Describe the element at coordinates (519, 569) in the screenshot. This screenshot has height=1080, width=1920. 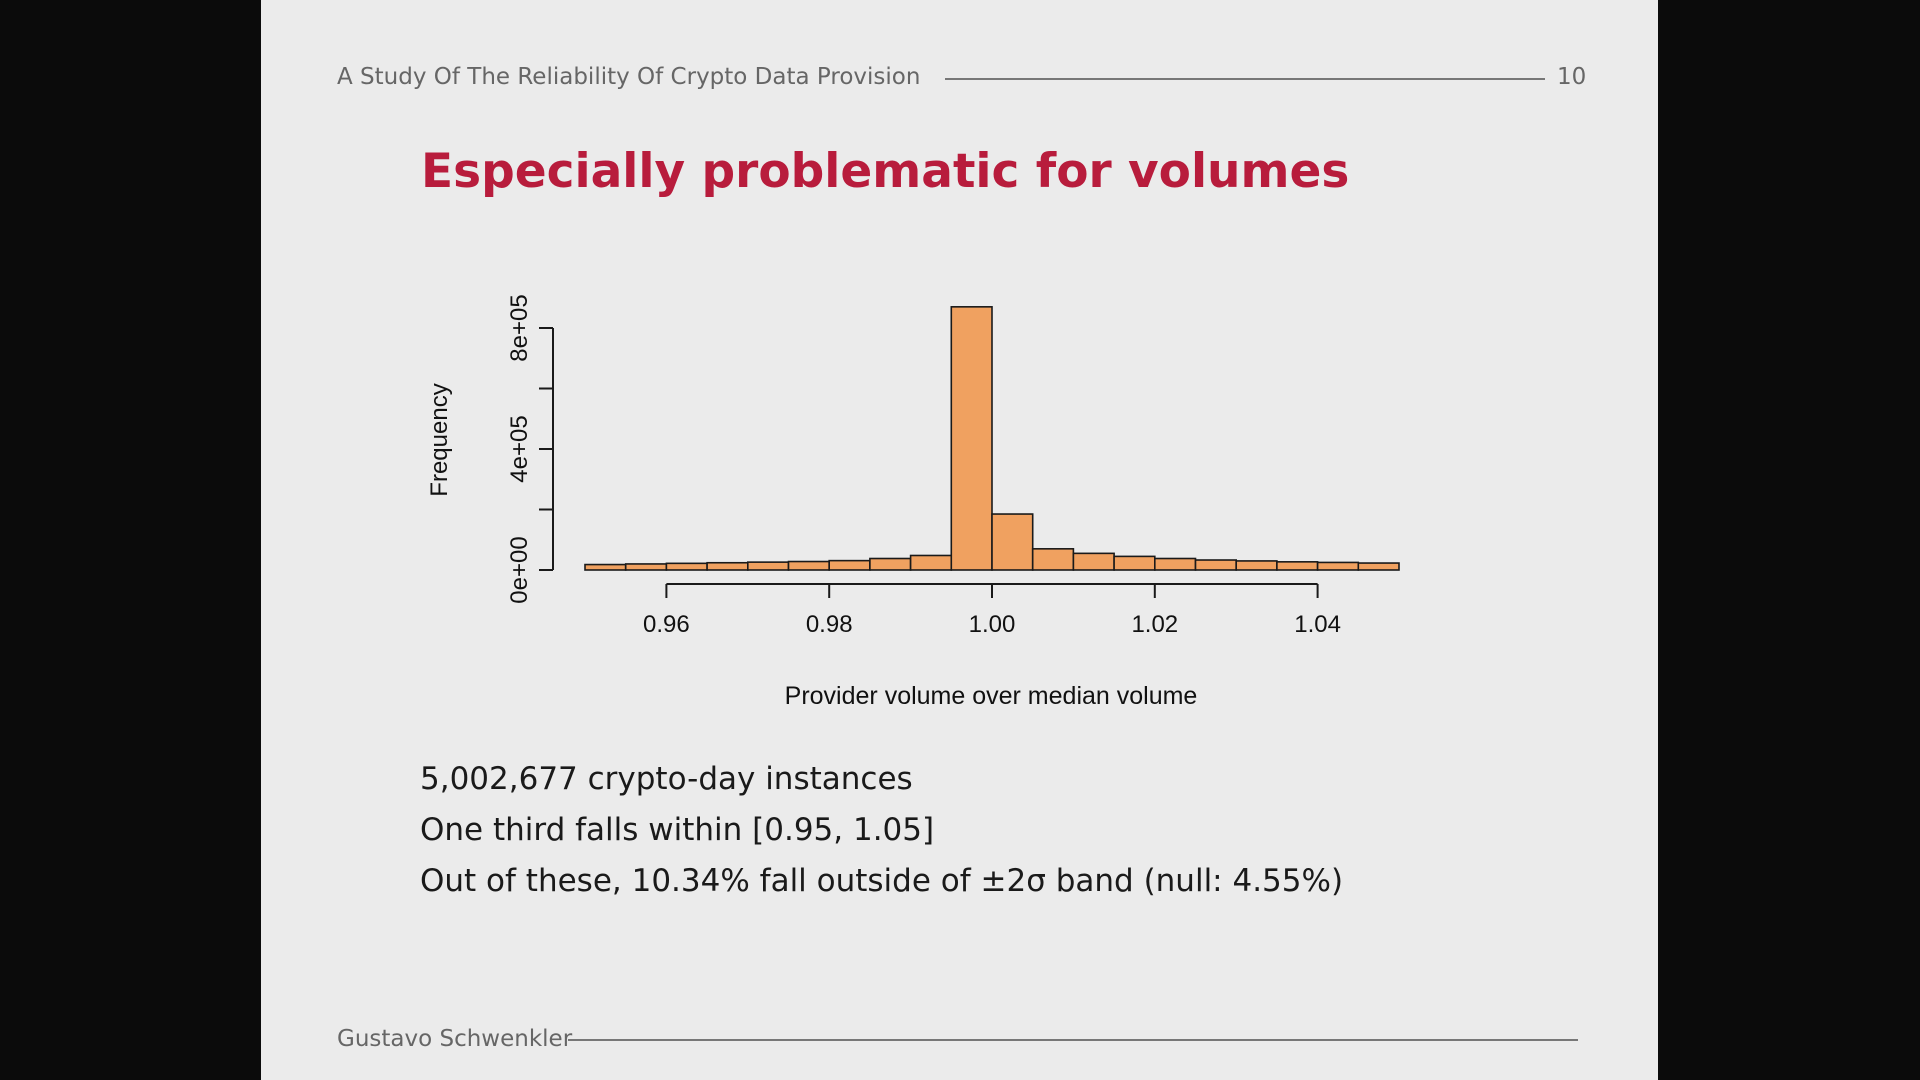
I see `y-tick-label: 0e+00` at that location.